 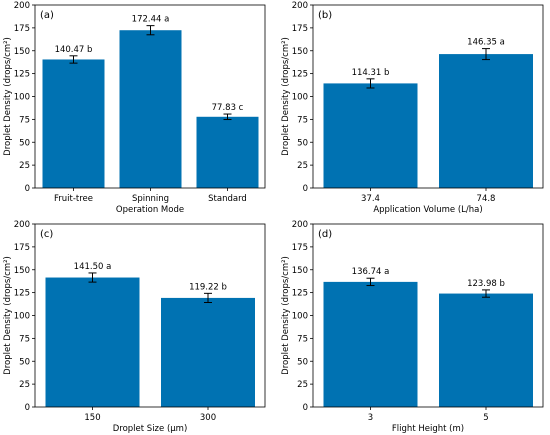 I want to click on x-tick-label: 5, so click(x=485, y=418).